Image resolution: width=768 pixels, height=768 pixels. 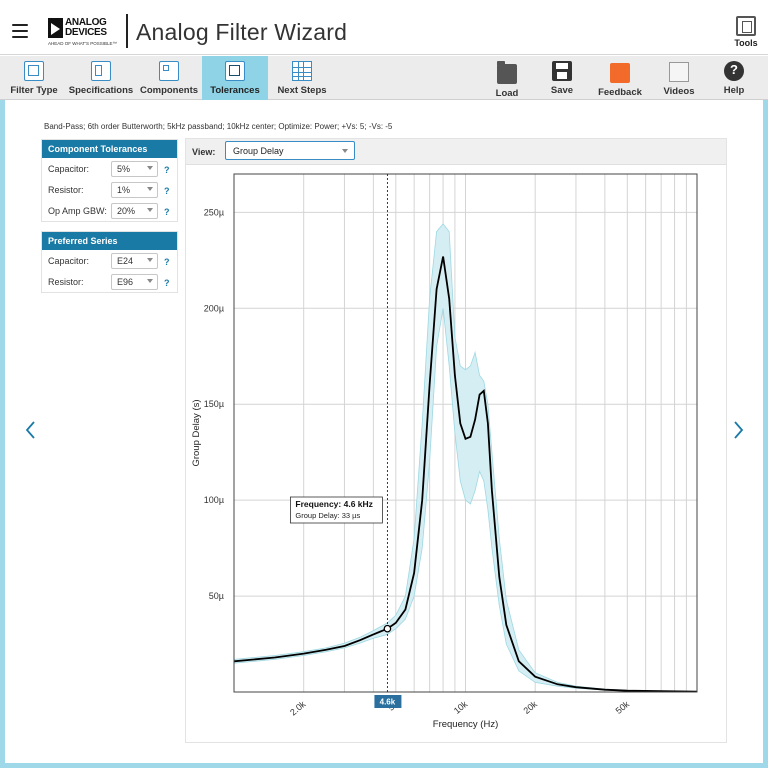 I want to click on y-axis-label: Group Delay (s), so click(x=196, y=432).